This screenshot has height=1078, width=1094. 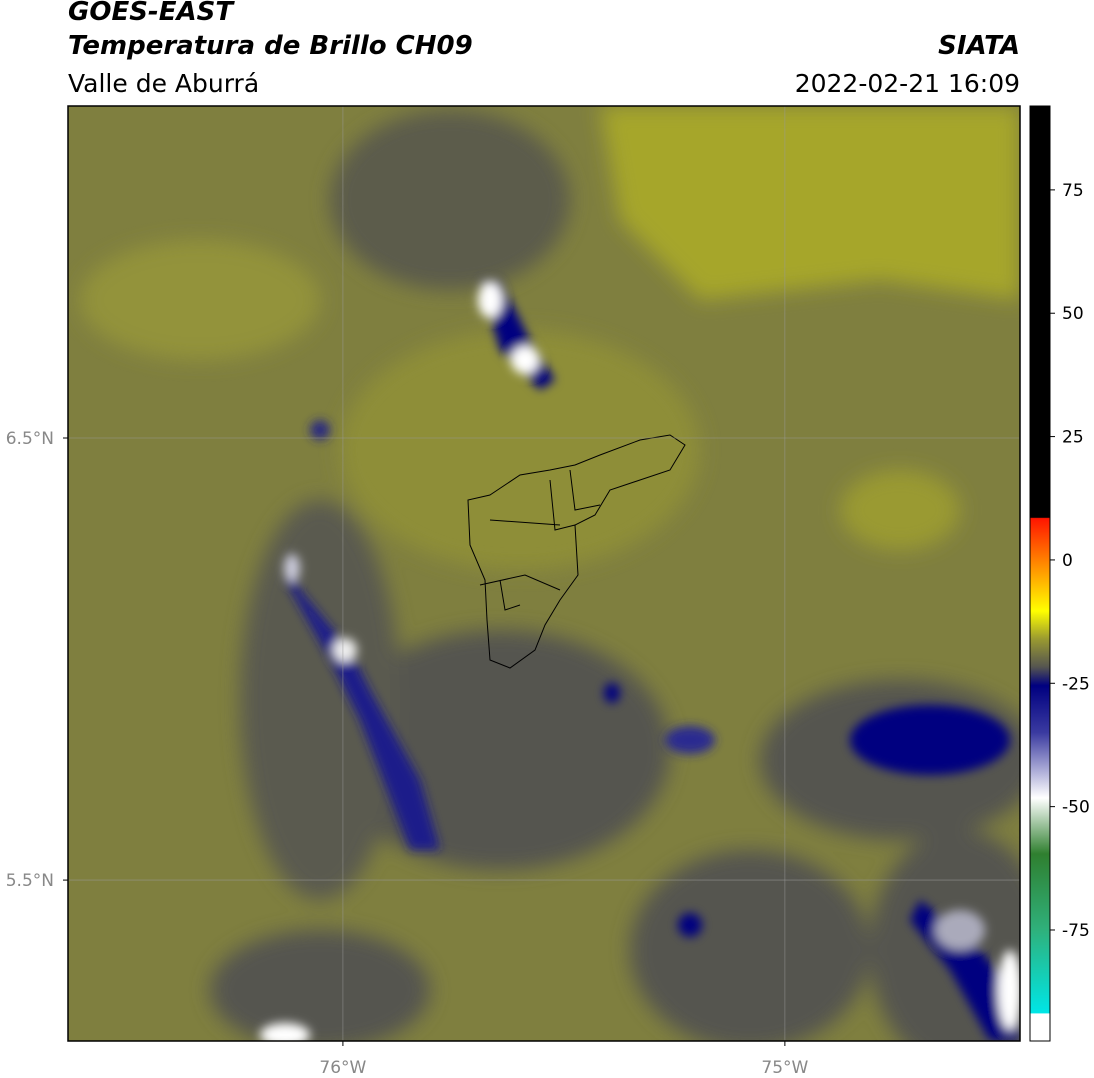 What do you see at coordinates (576, 551) in the screenshot?
I see `valley-boundary` at bounding box center [576, 551].